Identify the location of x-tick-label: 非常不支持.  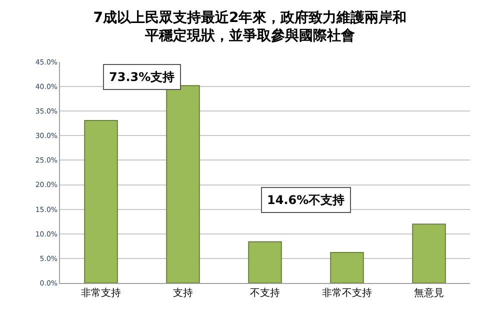
(347, 293).